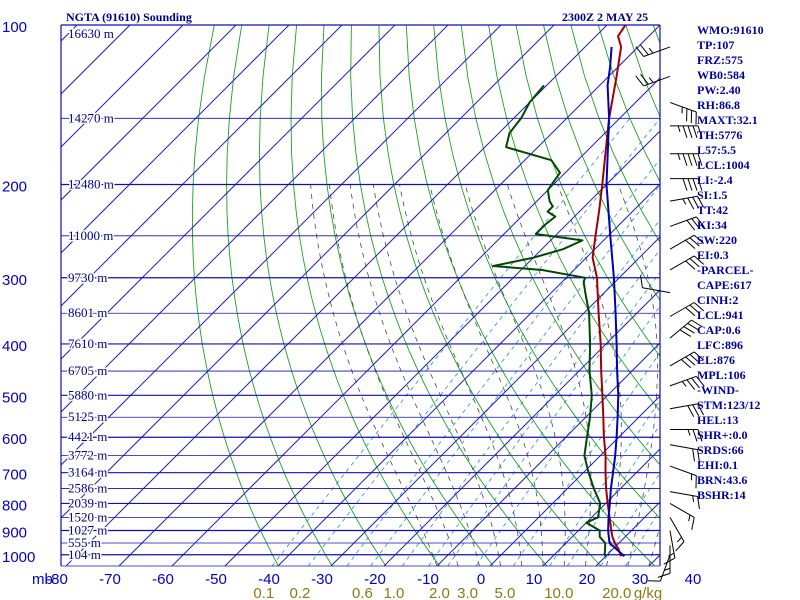 Image resolution: width=800 pixels, height=600 pixels. What do you see at coordinates (717, 240) in the screenshot?
I see `index-entry: SW:220` at bounding box center [717, 240].